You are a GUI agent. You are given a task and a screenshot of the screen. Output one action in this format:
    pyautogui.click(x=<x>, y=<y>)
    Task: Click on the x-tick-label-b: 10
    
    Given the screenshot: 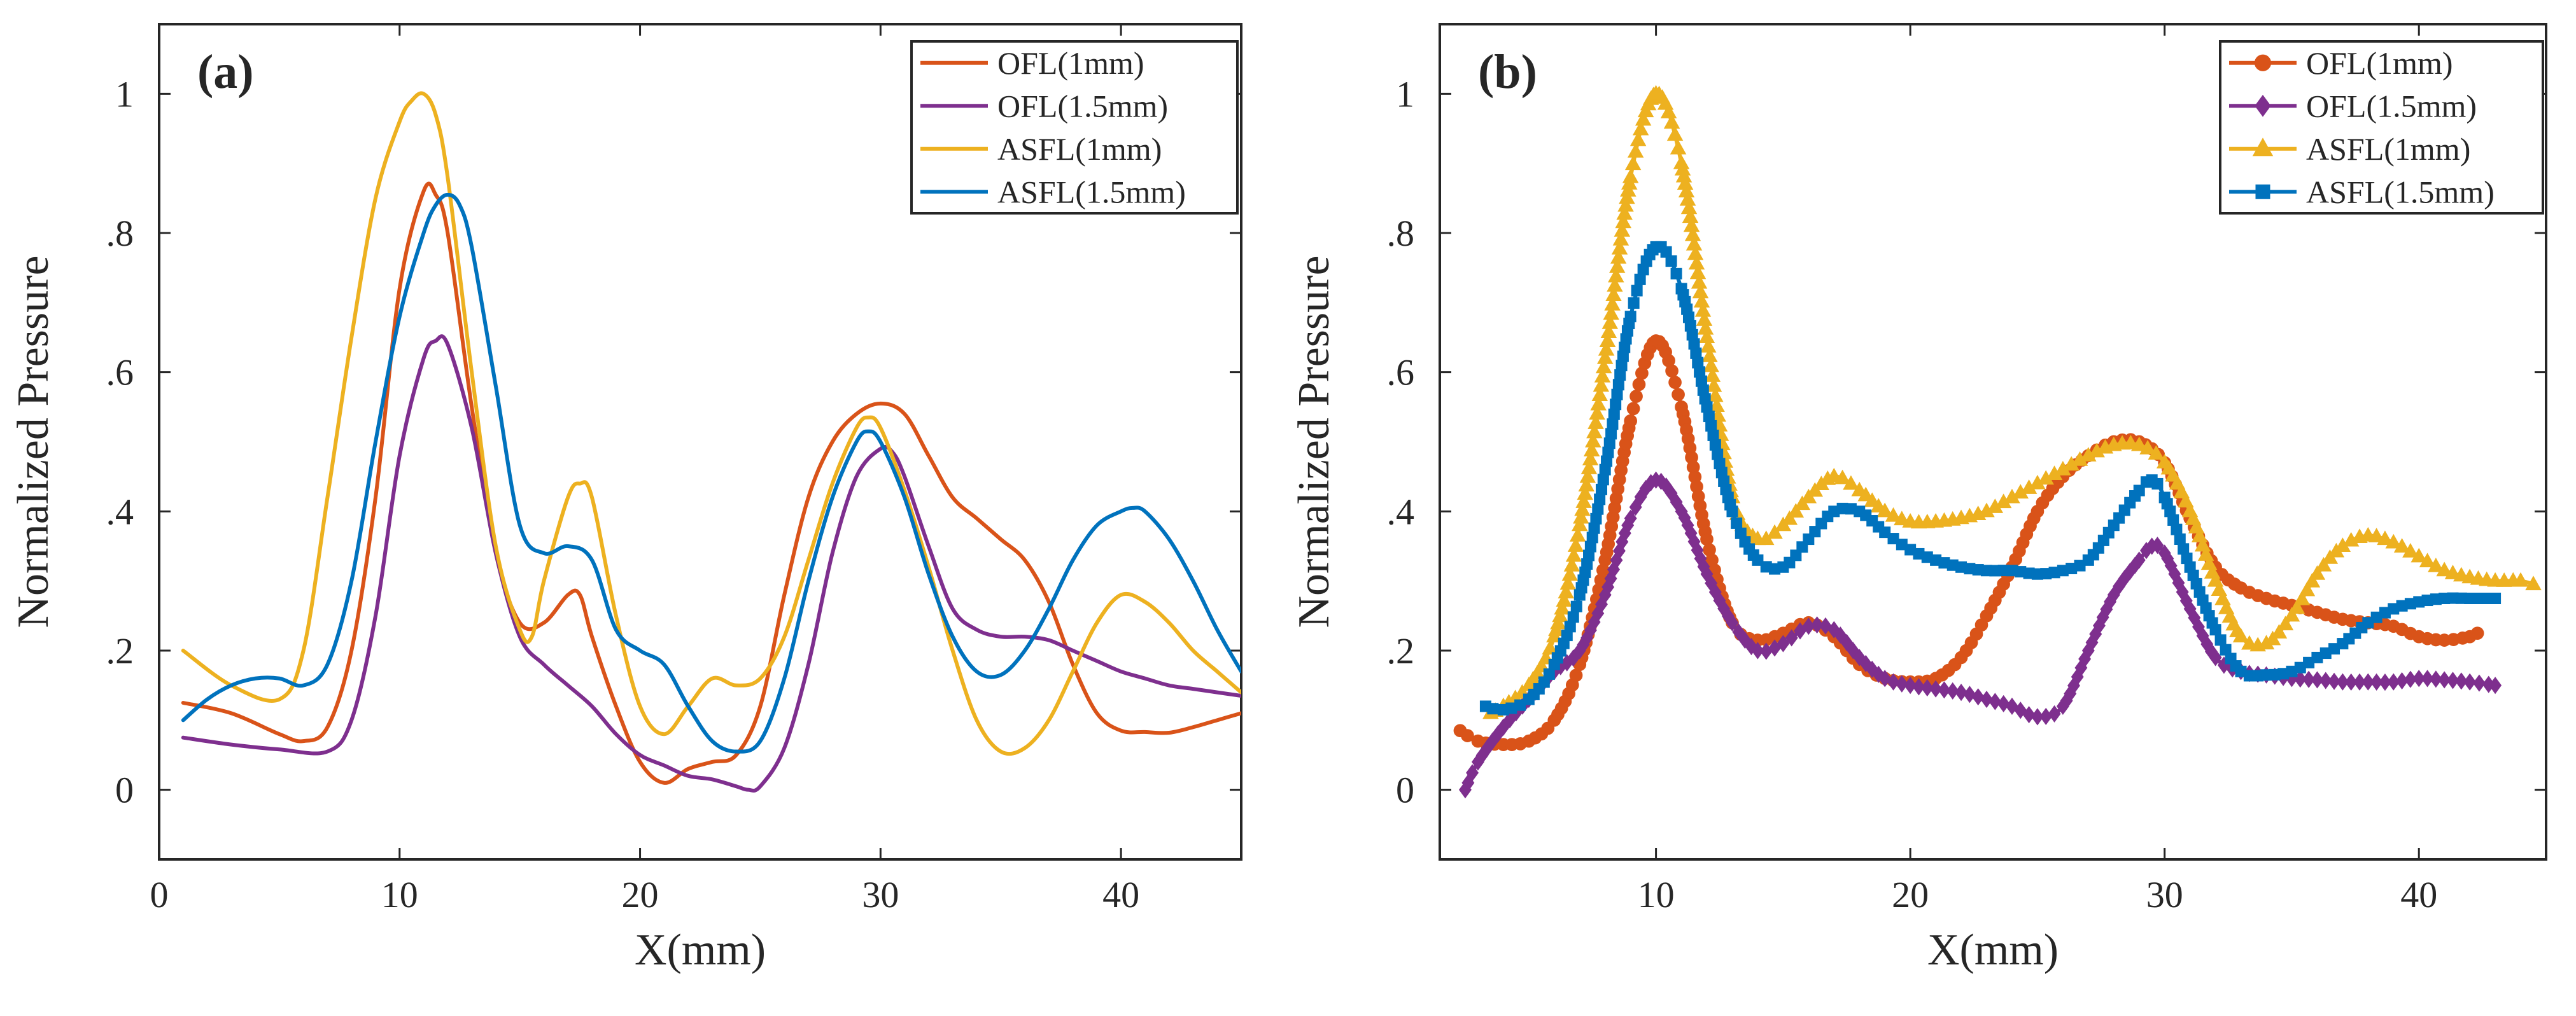 What is the action you would take?
    pyautogui.click(x=1657, y=894)
    